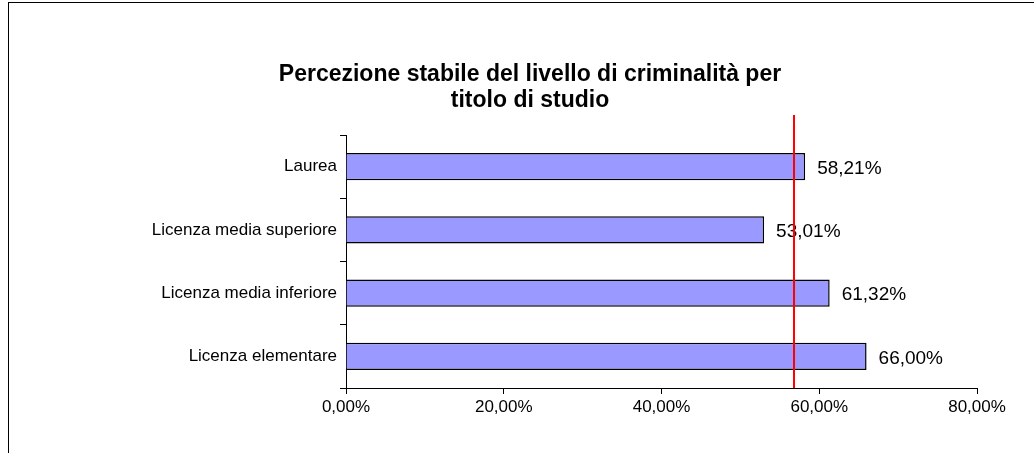  Describe the element at coordinates (262, 356) in the screenshot. I see `y-tick-label: Licenza elementare` at that location.